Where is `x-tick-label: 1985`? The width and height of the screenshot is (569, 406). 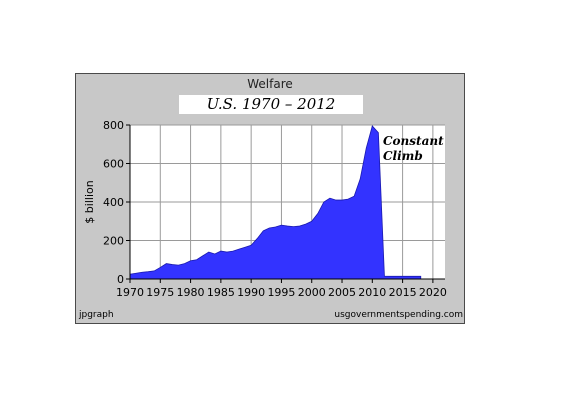 x-tick-label: 1985 is located at coordinates (221, 292).